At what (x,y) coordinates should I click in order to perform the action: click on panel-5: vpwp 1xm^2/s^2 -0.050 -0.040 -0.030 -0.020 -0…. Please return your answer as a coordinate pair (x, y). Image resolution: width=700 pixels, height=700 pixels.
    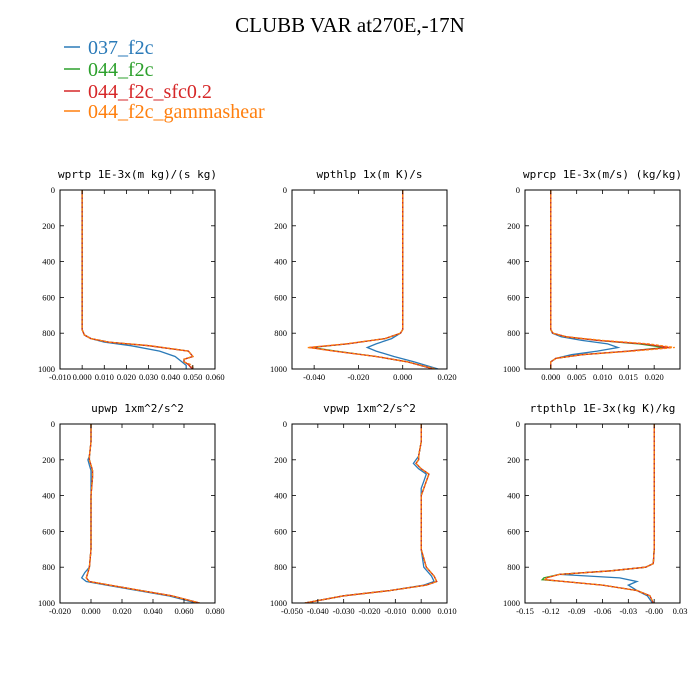
    Looking at the image, I should click on (363, 509).